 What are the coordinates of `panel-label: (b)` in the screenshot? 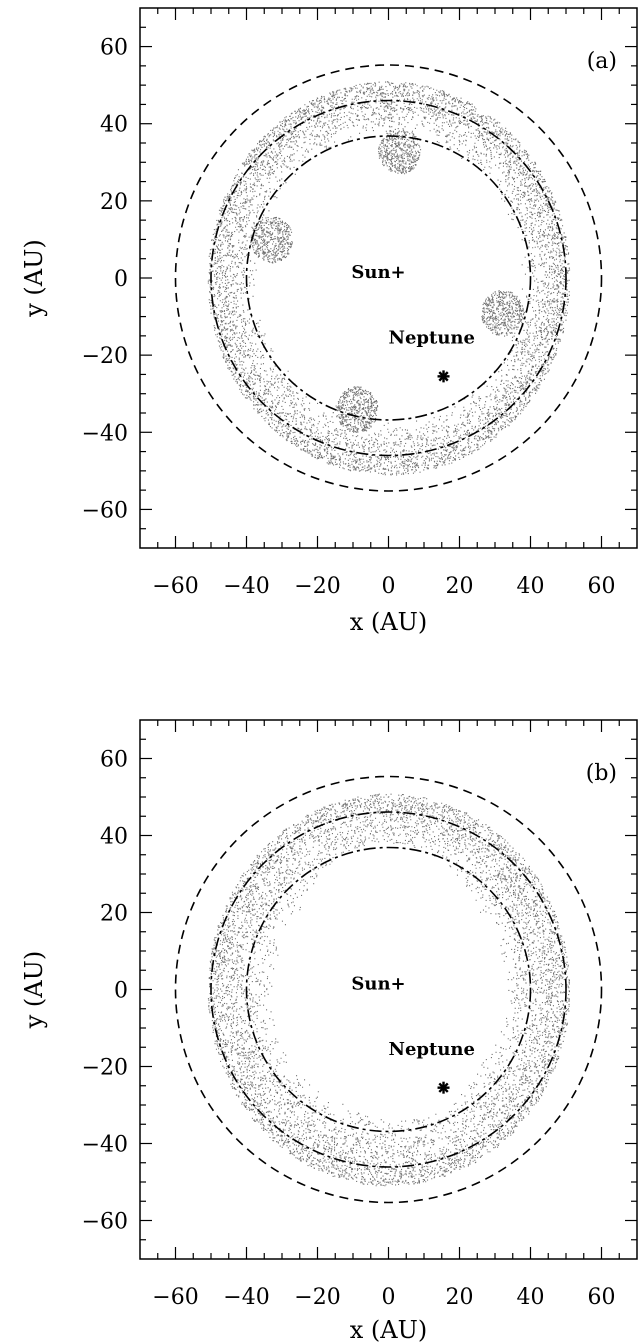 It's located at (601, 773).